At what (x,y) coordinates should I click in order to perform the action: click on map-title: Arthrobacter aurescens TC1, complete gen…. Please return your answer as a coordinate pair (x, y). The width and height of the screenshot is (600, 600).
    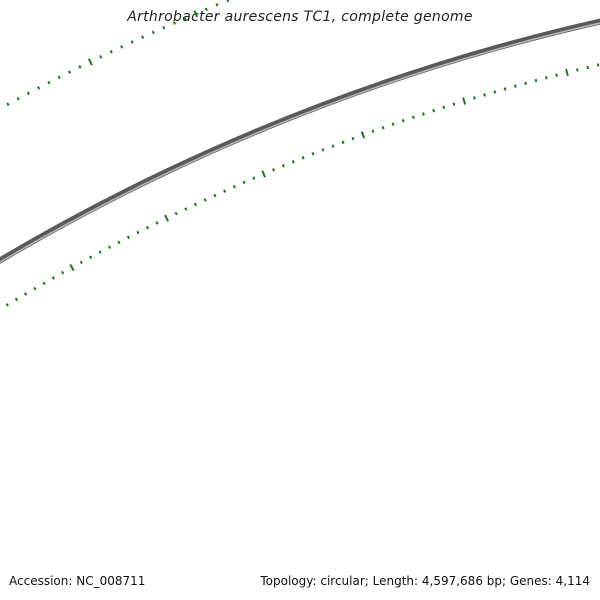
    Looking at the image, I should click on (300, 17).